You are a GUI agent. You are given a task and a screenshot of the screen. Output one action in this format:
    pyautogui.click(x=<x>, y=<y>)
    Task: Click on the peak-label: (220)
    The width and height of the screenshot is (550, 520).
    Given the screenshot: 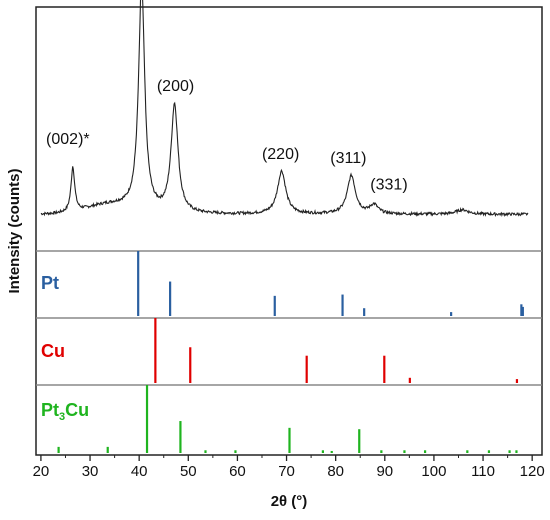 What is the action you would take?
    pyautogui.click(x=280, y=154)
    